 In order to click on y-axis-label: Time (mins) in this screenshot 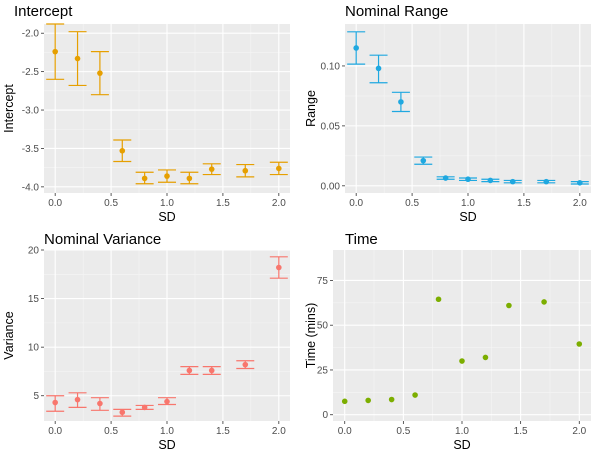, I will do `click(311, 336)`.